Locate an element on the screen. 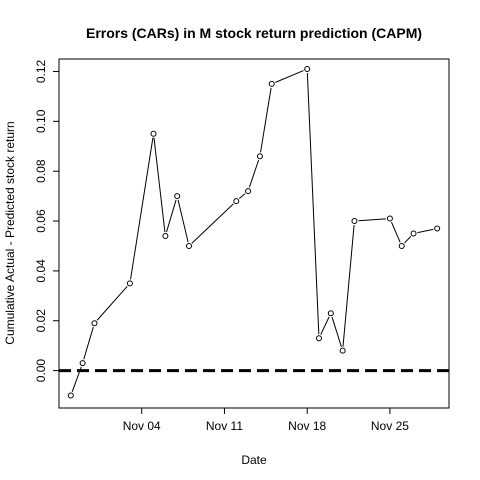 The width and height of the screenshot is (480, 480). y-tick-label: 0.12 is located at coordinates (41, 71).